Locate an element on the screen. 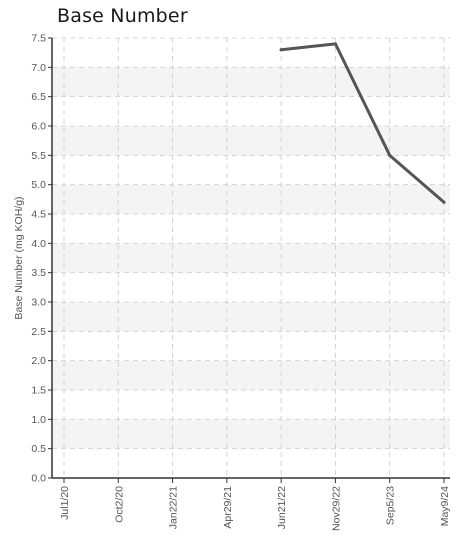 The width and height of the screenshot is (458, 539). x-tick-label: Apr29/21 is located at coordinates (228, 507).